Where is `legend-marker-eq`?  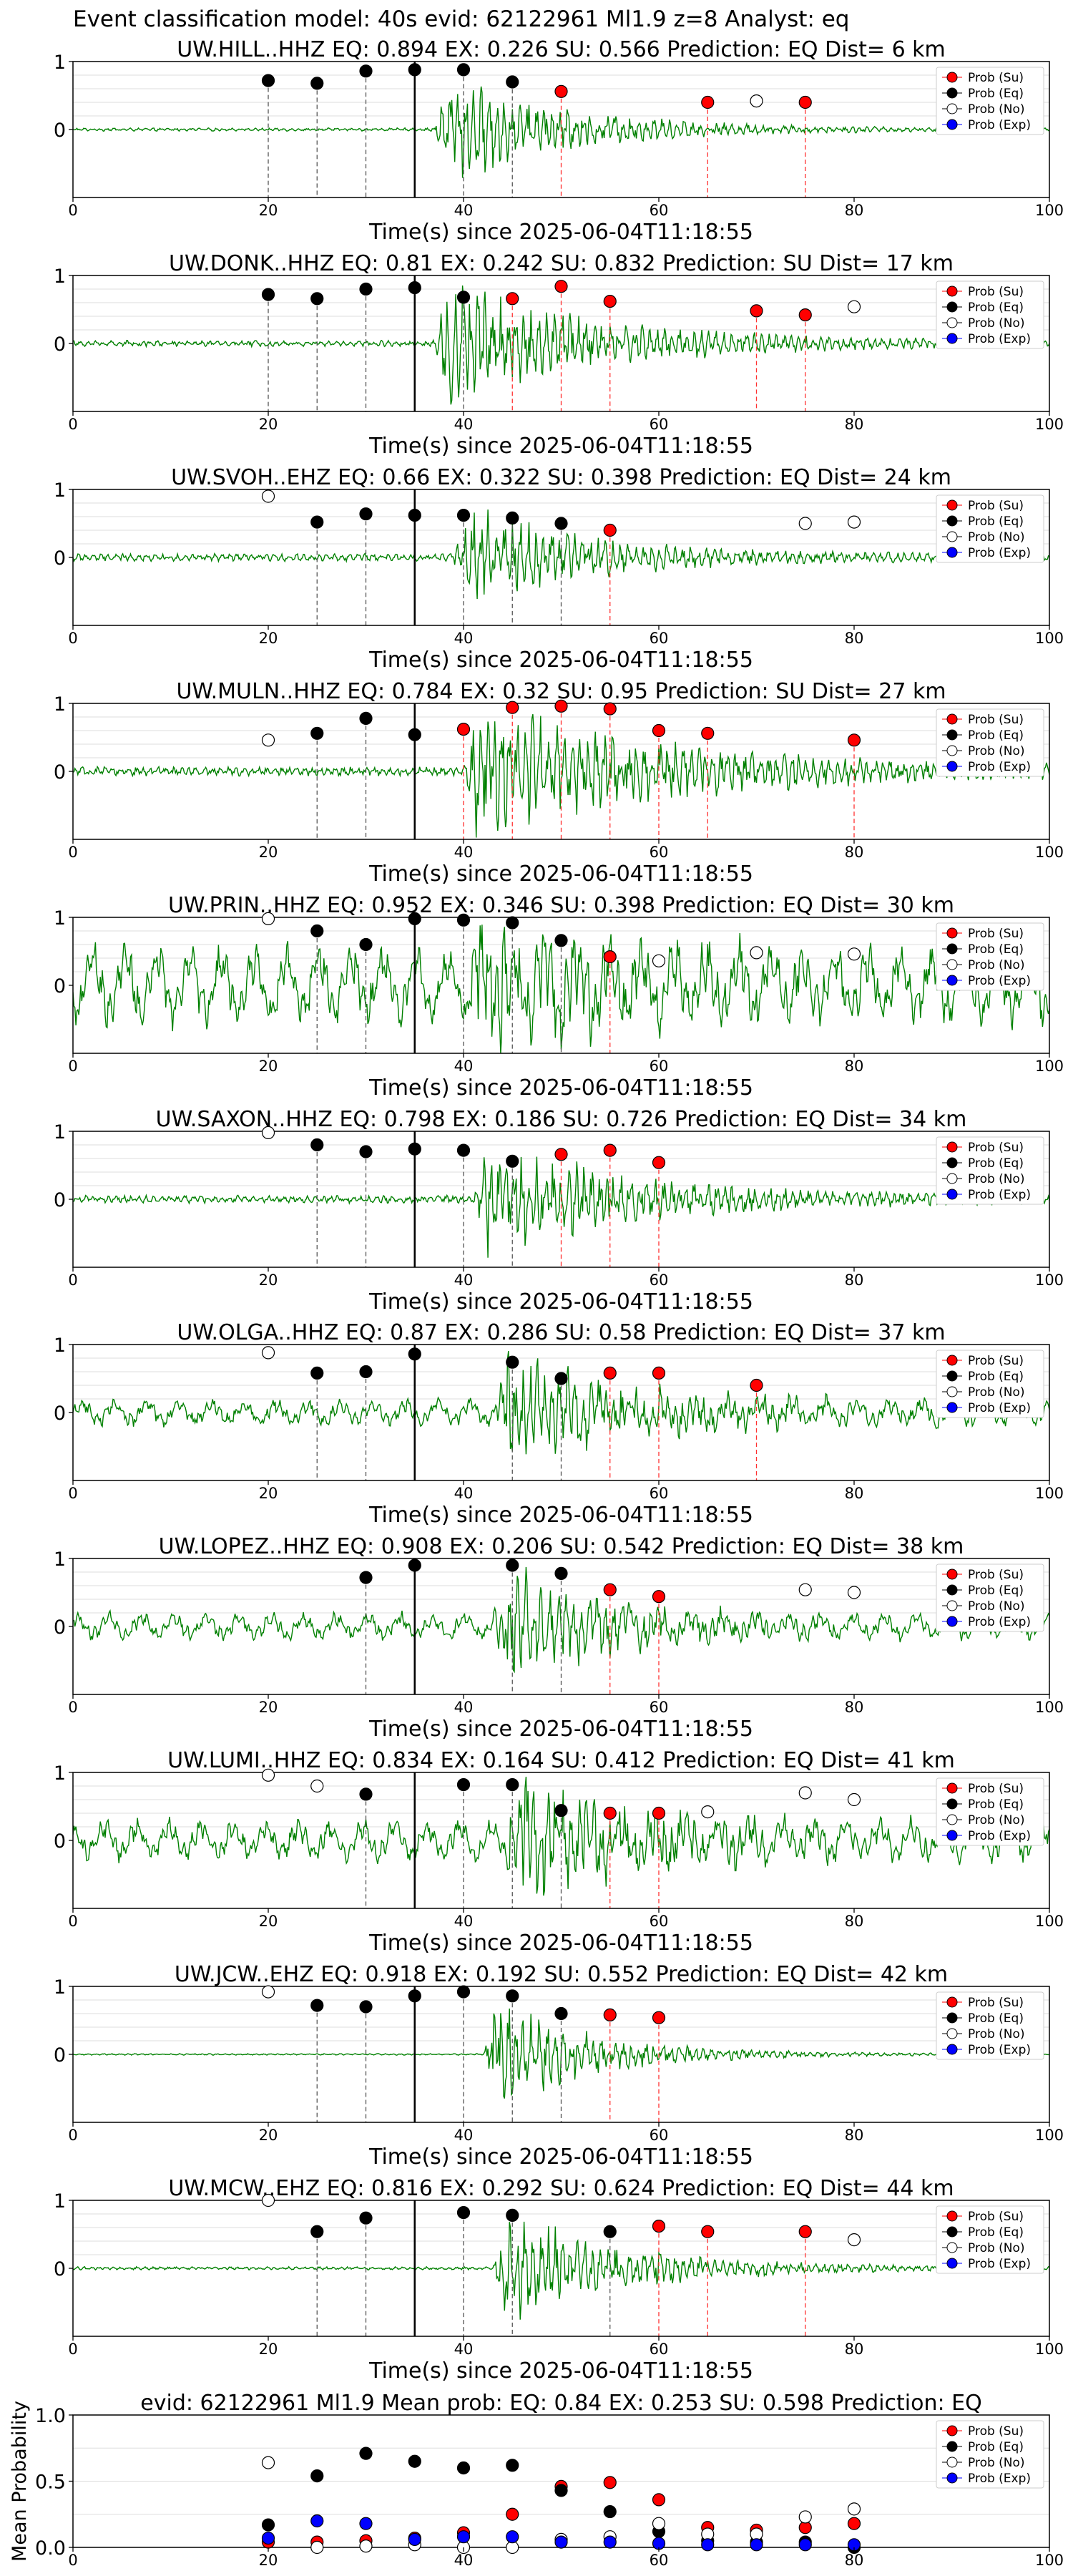 legend-marker-eq is located at coordinates (952, 93).